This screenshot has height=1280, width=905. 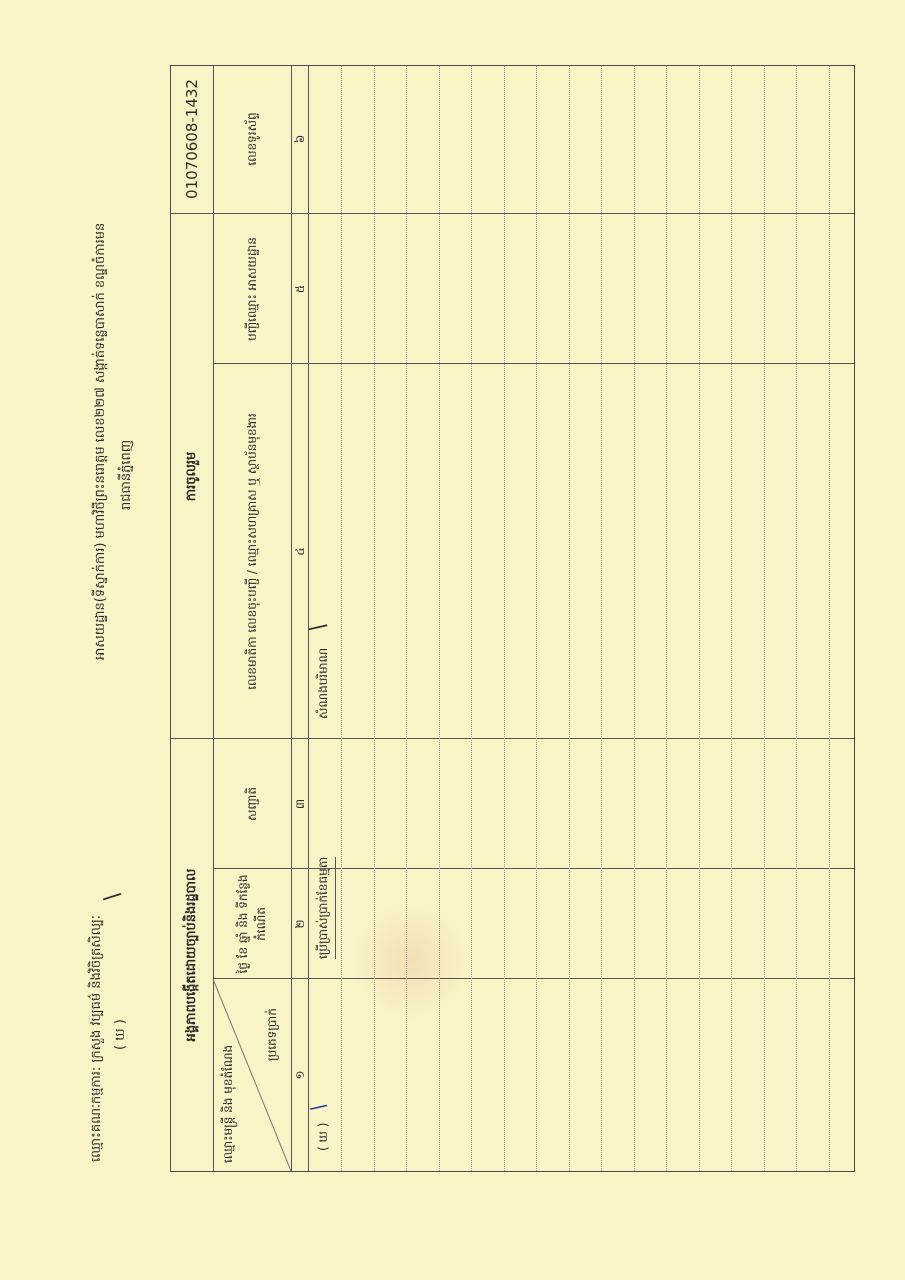 I want to click on col-number: ២, so click(x=299, y=924).